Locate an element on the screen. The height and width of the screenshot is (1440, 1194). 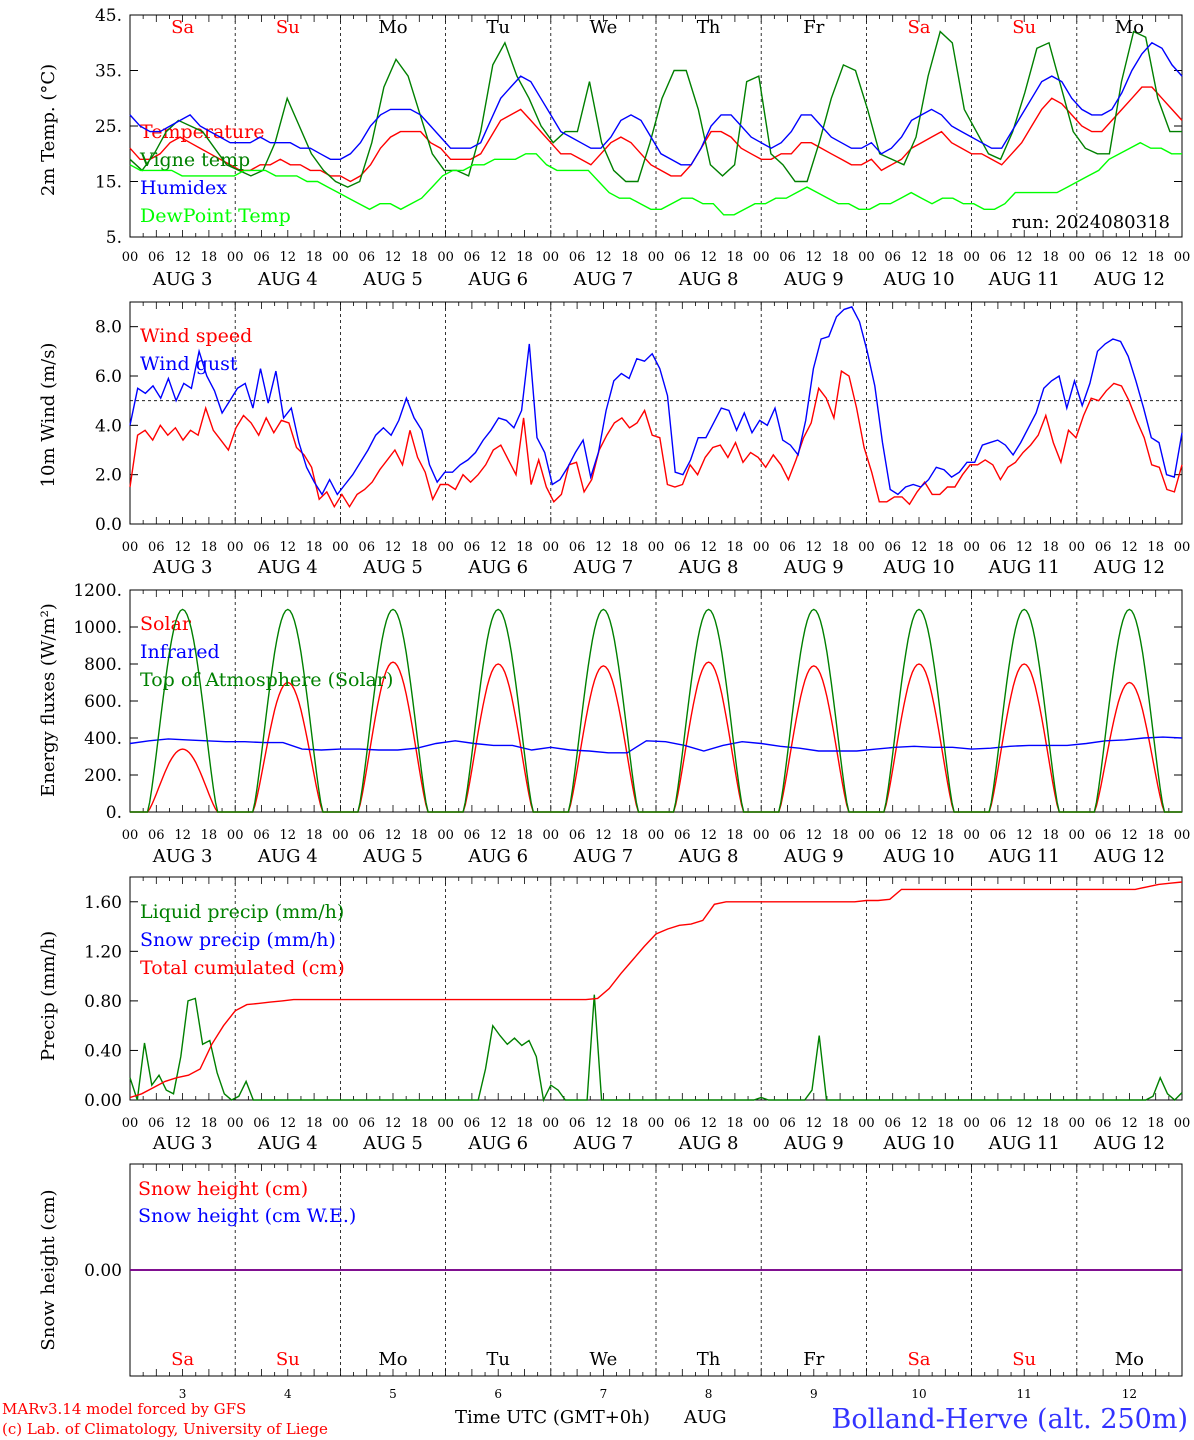
day-name-top: Tu is located at coordinates (498, 27).